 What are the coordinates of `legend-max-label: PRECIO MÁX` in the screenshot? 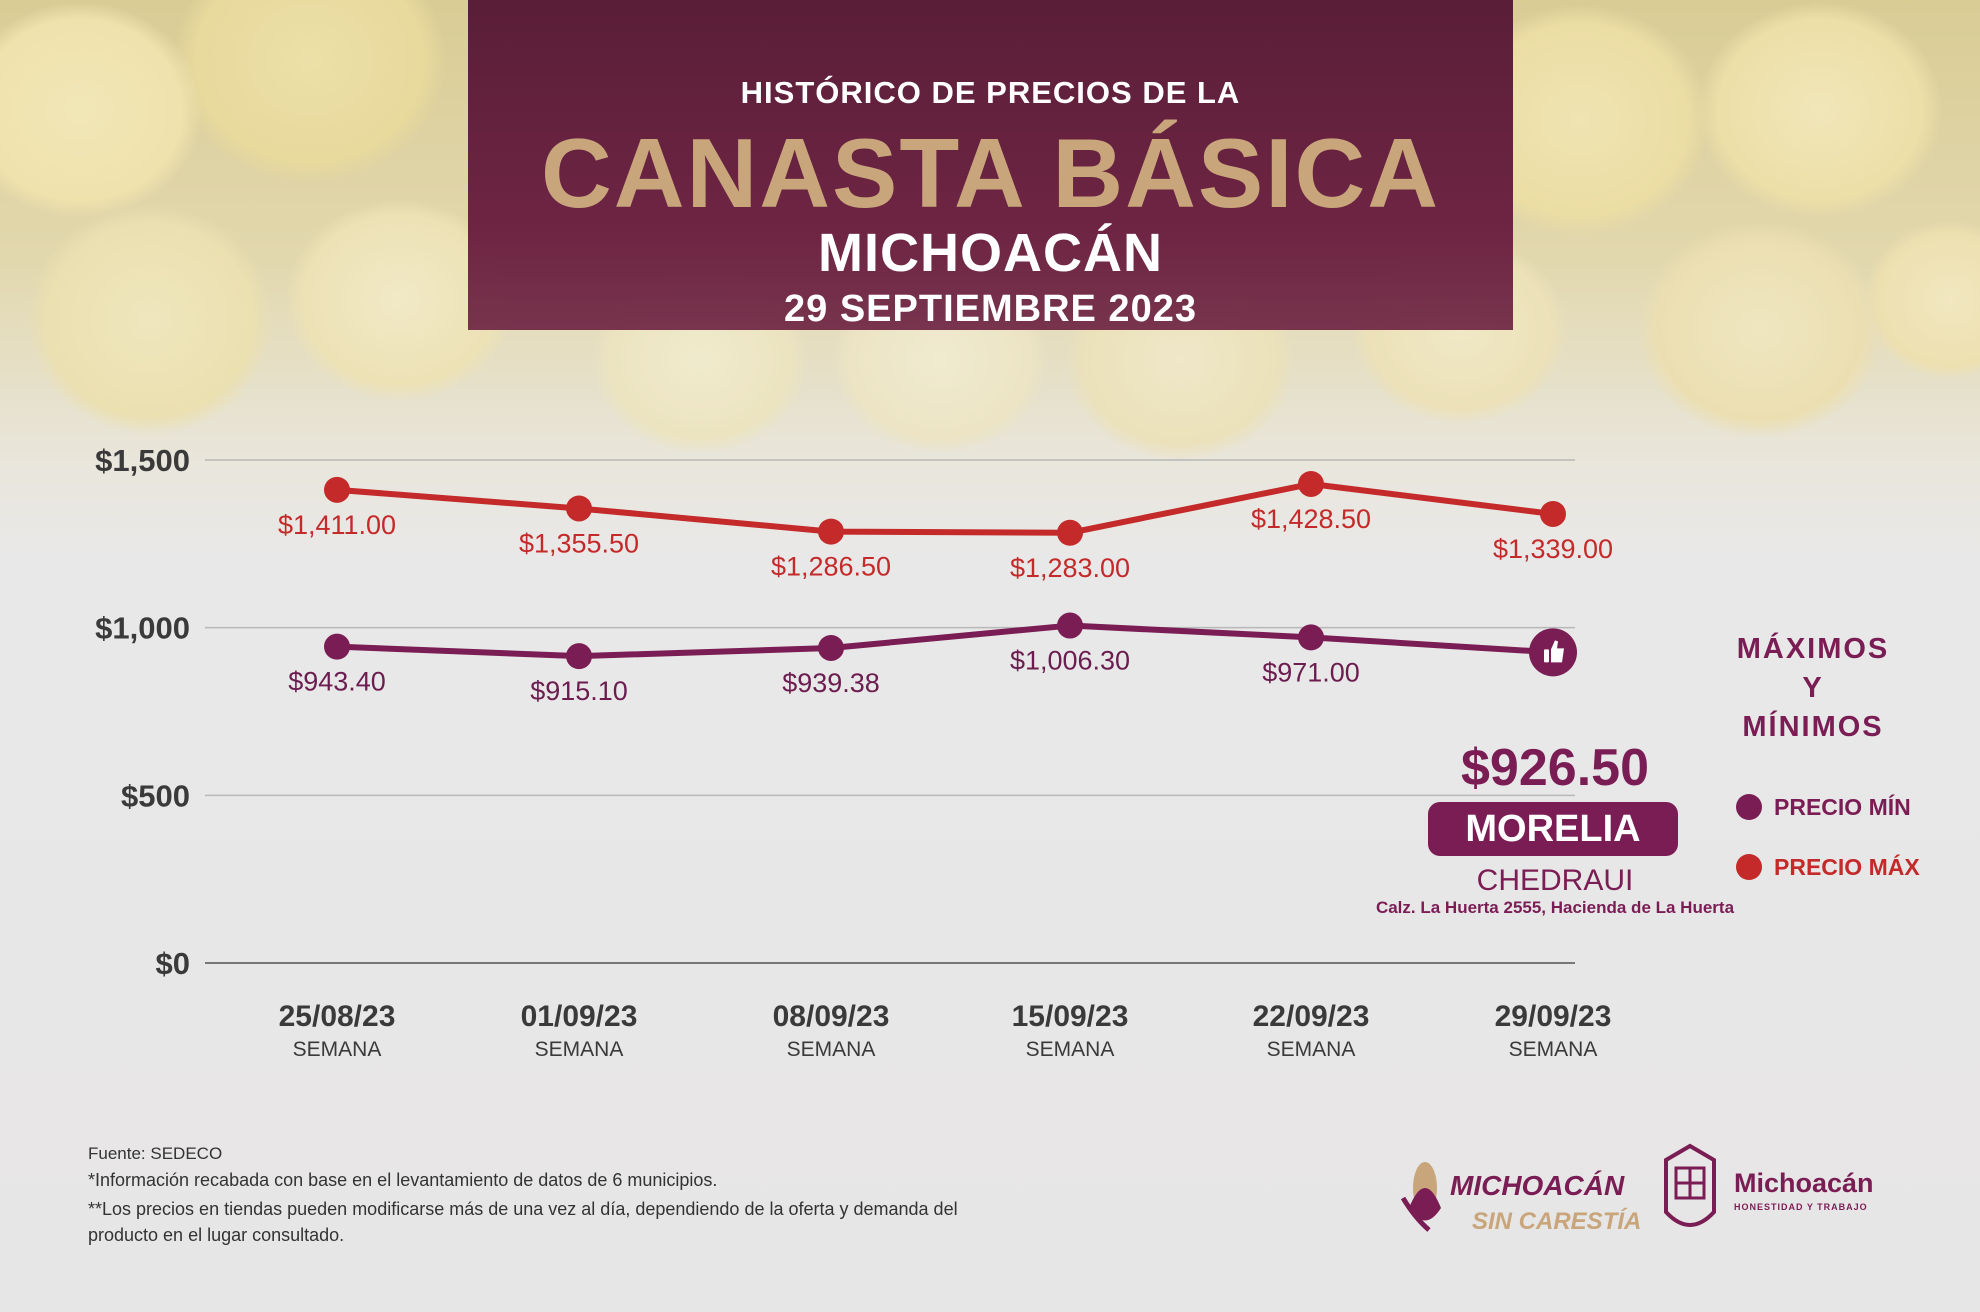 It's located at (1847, 866).